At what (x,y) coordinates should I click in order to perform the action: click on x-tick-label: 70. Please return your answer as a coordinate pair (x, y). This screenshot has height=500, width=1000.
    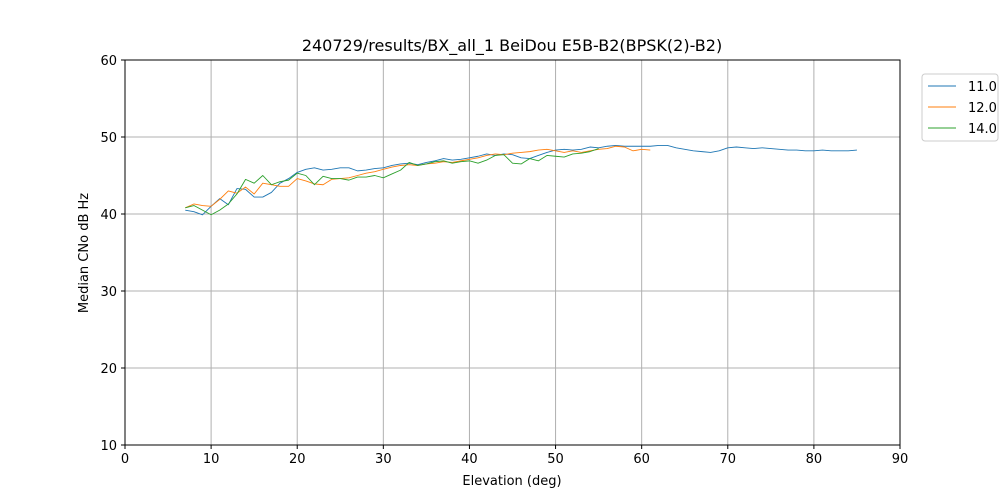
    Looking at the image, I should click on (728, 459).